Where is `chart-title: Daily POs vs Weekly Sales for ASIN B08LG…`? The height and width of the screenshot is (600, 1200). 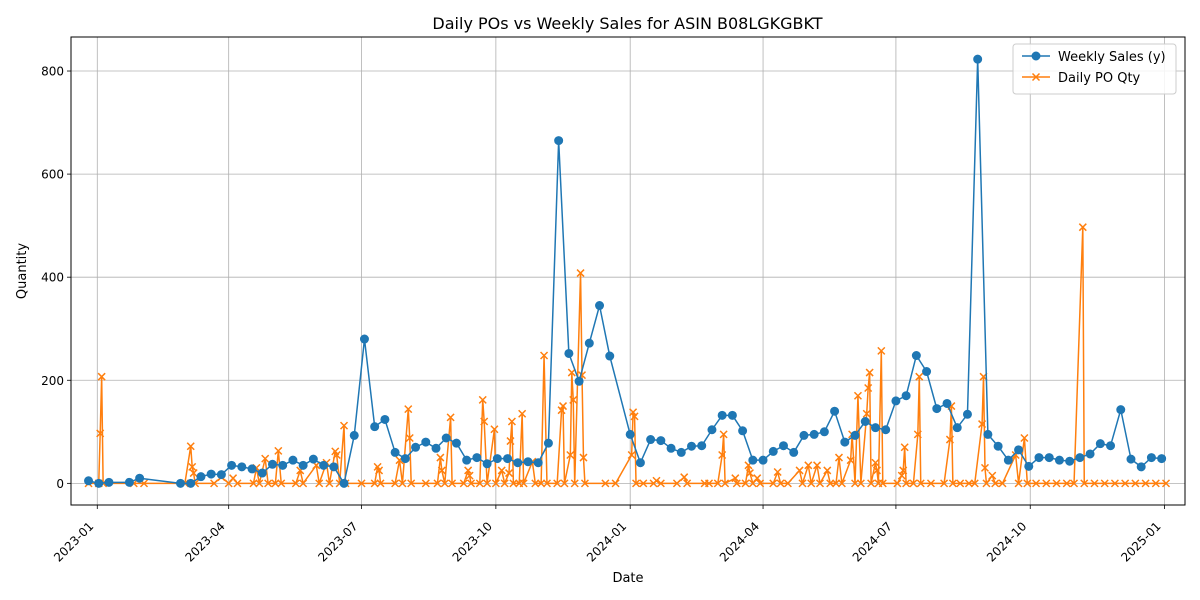
chart-title: Daily POs vs Weekly Sales for ASIN B08LG… is located at coordinates (627, 23).